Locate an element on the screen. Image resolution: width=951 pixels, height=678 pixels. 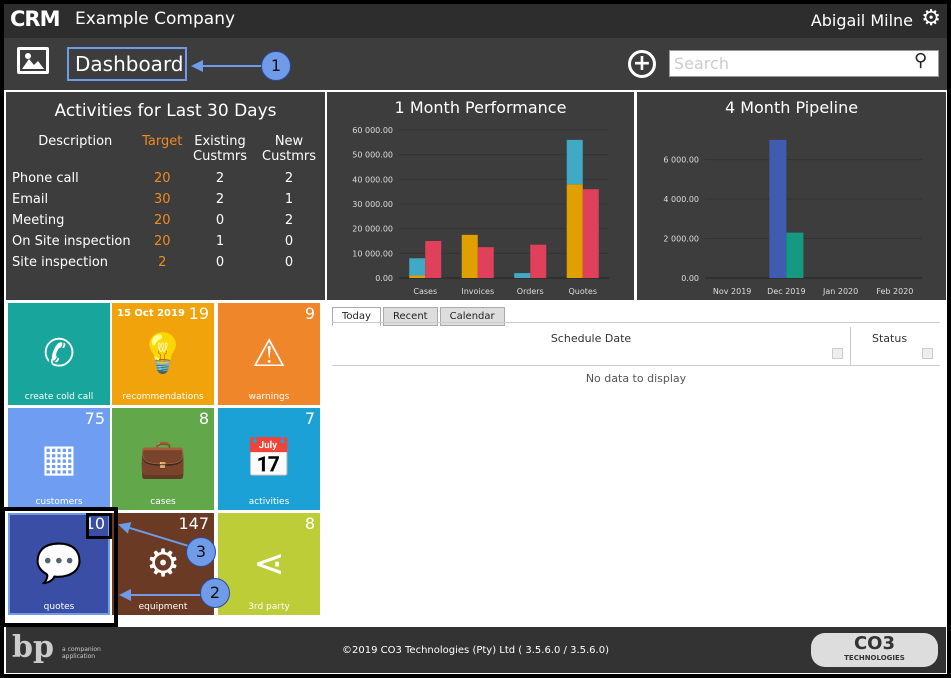
phone-icon: ✆ is located at coordinates (59, 353).